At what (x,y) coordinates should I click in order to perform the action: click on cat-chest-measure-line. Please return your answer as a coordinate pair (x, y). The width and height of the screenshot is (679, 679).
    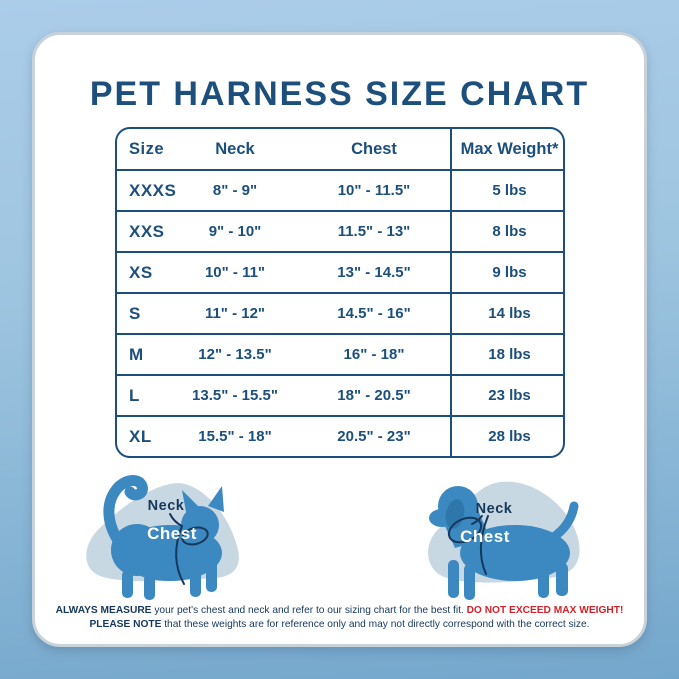
    Looking at the image, I should click on (180, 555).